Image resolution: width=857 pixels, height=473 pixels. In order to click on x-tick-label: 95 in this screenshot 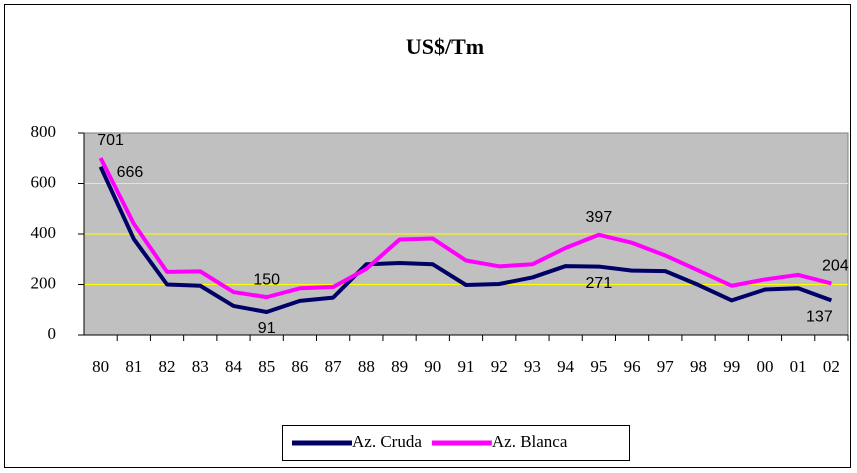, I will do `click(598, 366)`.